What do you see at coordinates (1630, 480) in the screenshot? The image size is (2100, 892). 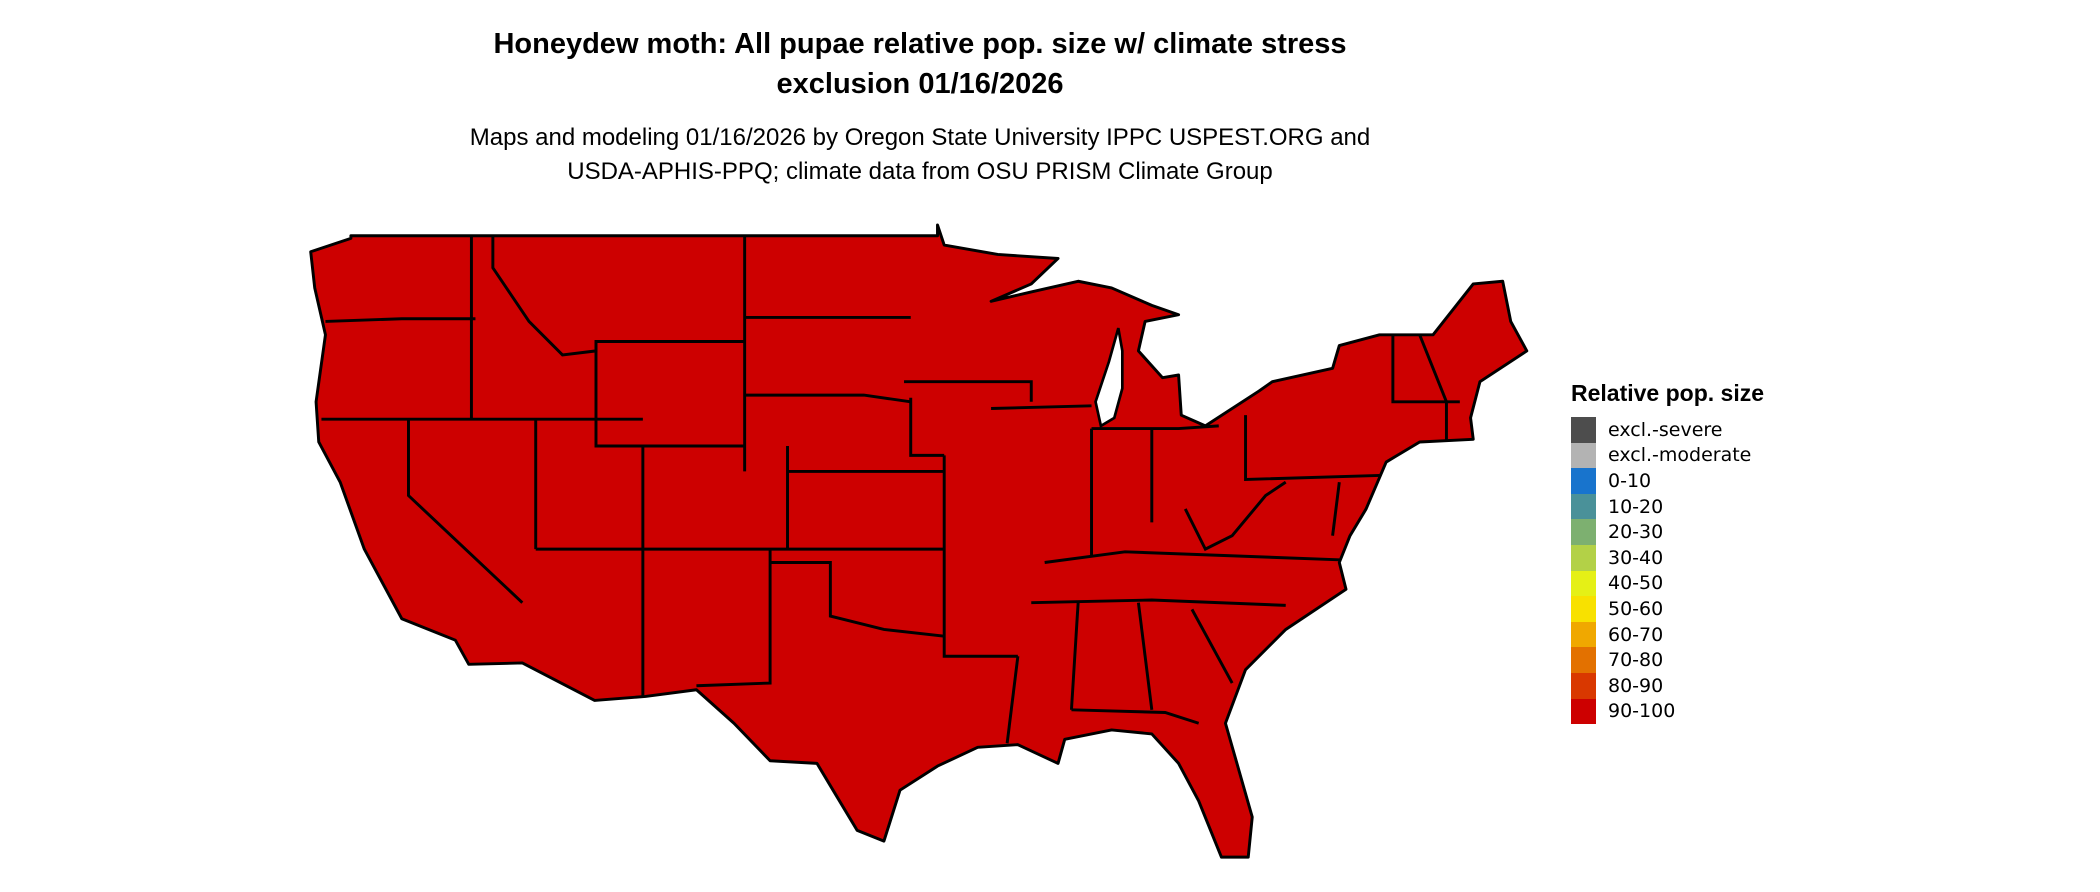 I see `legend-label: 0-10` at bounding box center [1630, 480].